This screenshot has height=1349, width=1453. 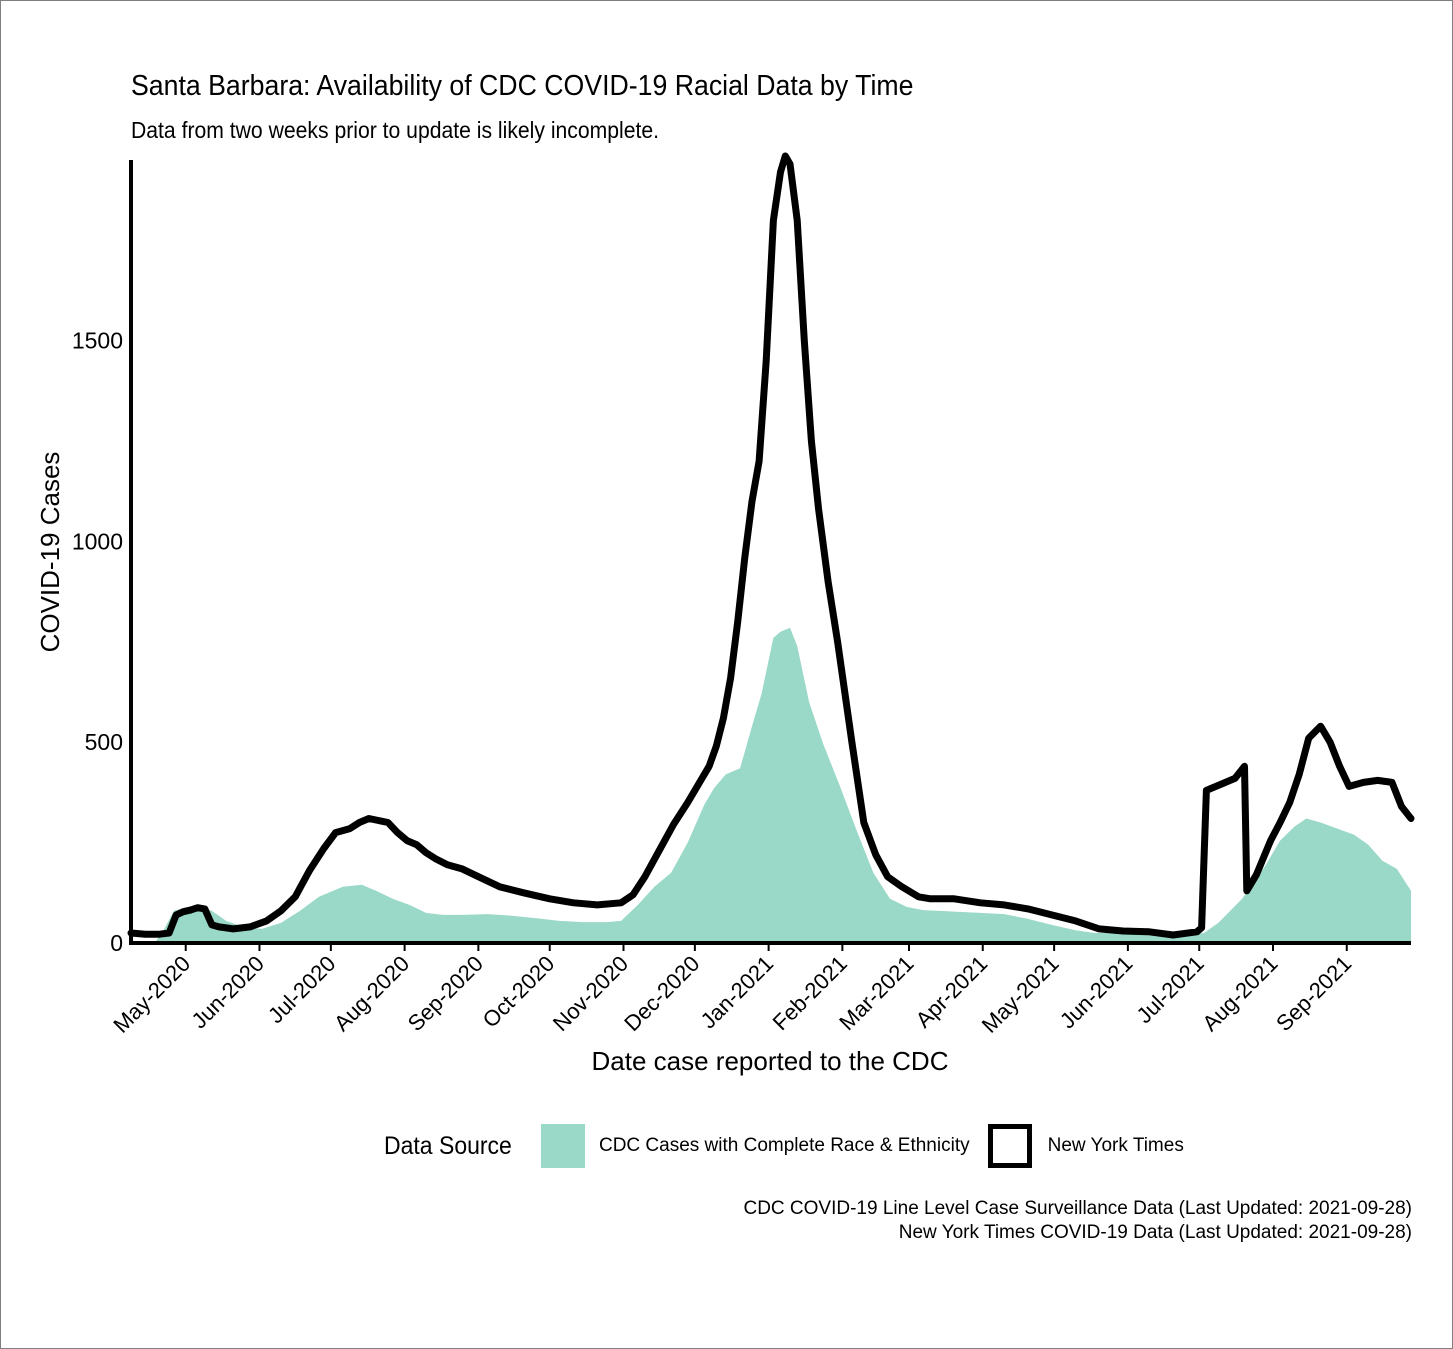 What do you see at coordinates (770, 1061) in the screenshot?
I see `x-axis-label: Date case reported to the CDC` at bounding box center [770, 1061].